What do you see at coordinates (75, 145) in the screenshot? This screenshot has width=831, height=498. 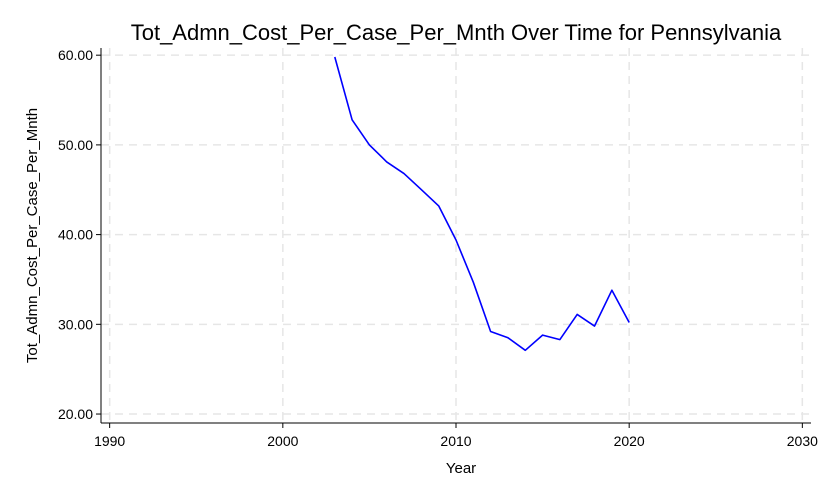 I see `y-tick-label: 50.00` at bounding box center [75, 145].